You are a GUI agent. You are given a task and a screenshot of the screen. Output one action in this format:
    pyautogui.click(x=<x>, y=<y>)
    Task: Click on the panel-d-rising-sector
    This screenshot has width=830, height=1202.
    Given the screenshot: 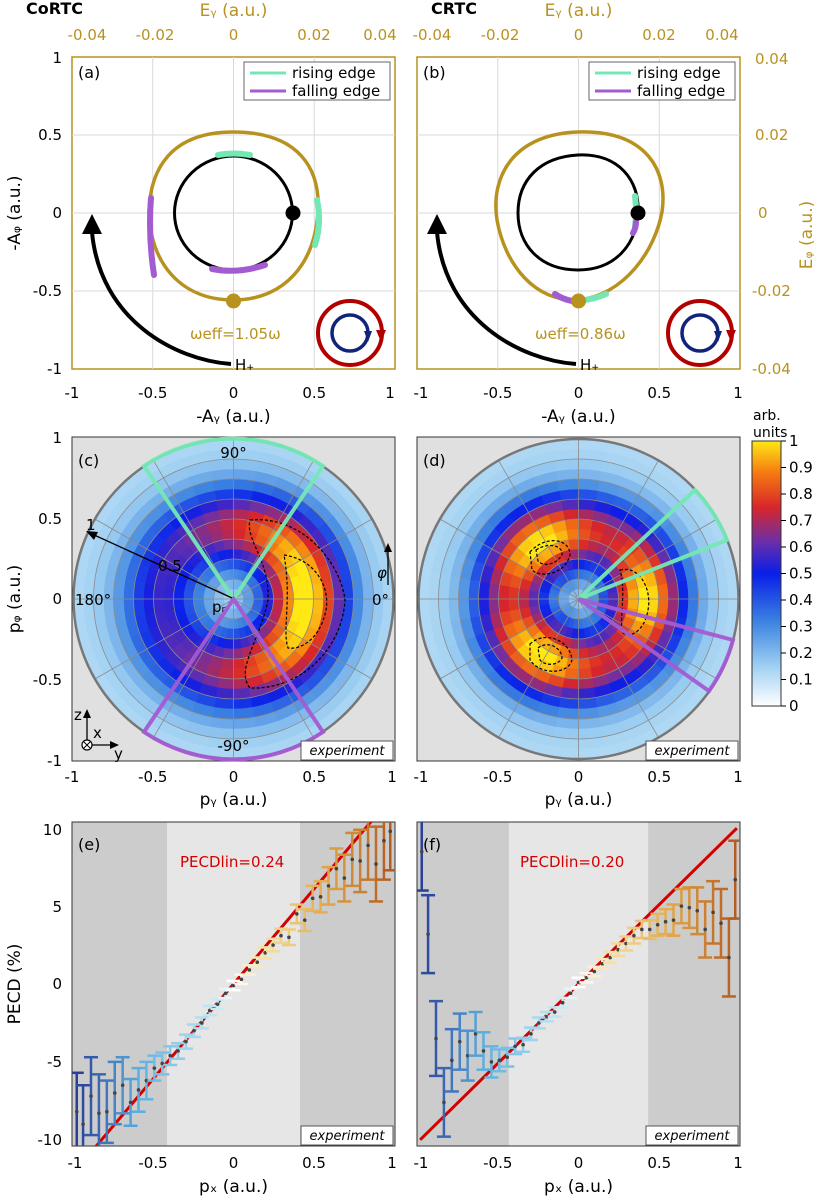 What is the action you would take?
    pyautogui.click(x=653, y=544)
    